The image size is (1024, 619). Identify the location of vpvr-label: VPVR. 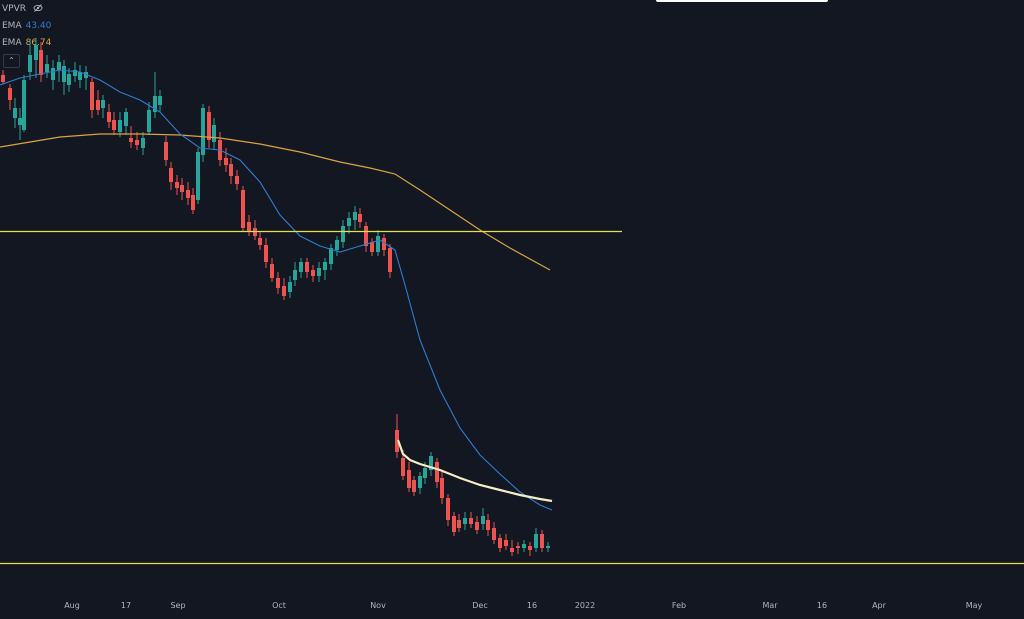
(14, 9).